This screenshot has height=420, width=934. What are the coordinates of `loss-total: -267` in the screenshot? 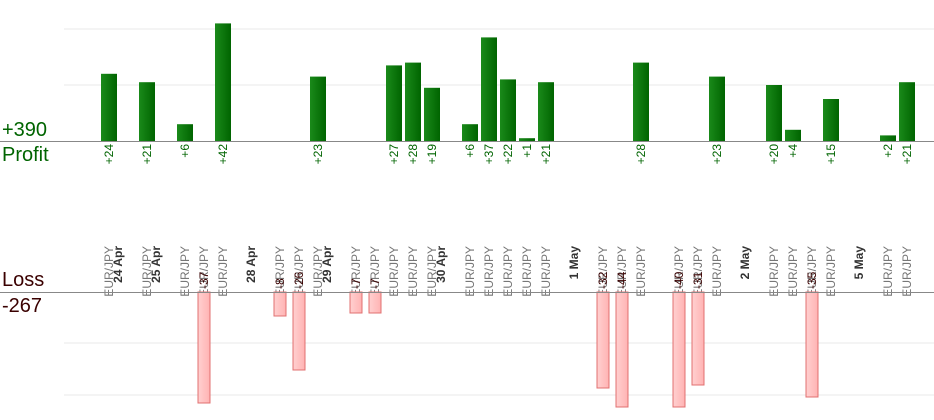 It's located at (22, 306).